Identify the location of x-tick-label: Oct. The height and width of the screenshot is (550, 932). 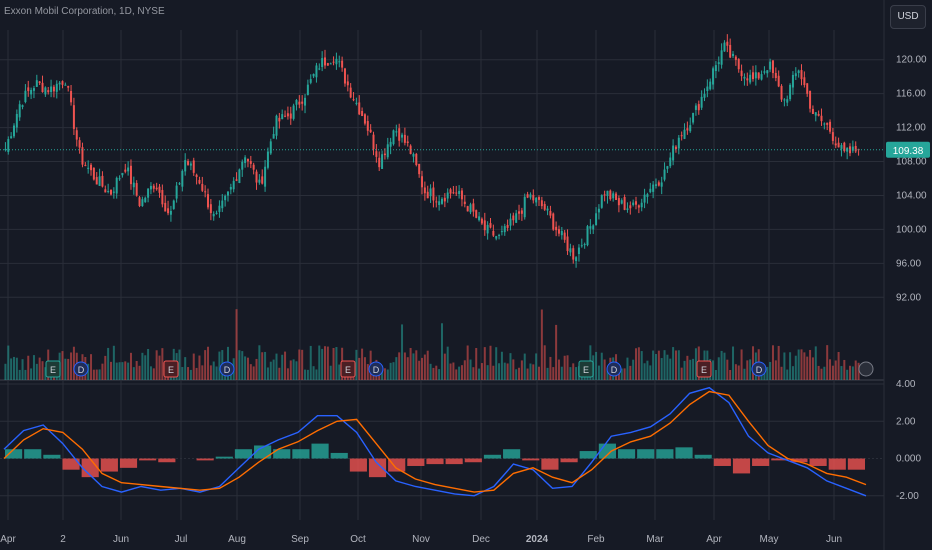
(358, 539).